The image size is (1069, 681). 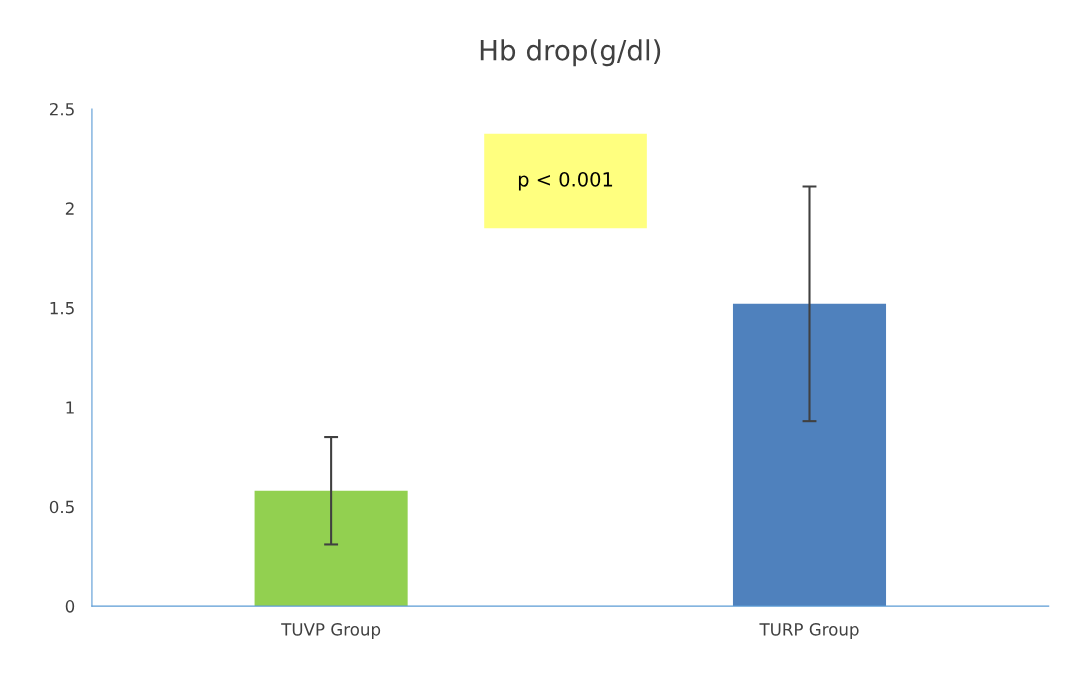 I want to click on y-tick-label: 1, so click(x=70, y=407).